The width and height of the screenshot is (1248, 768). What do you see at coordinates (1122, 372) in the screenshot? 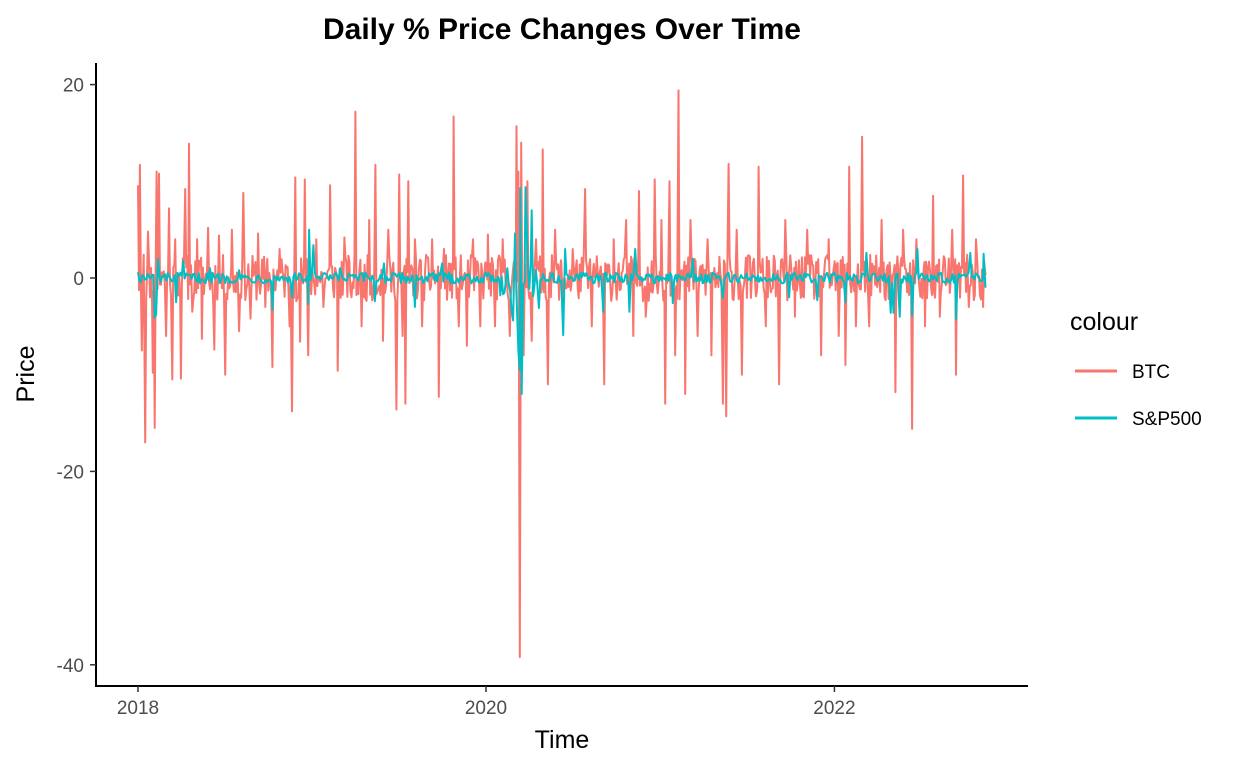
I see `legend-item-btc: BTC` at bounding box center [1122, 372].